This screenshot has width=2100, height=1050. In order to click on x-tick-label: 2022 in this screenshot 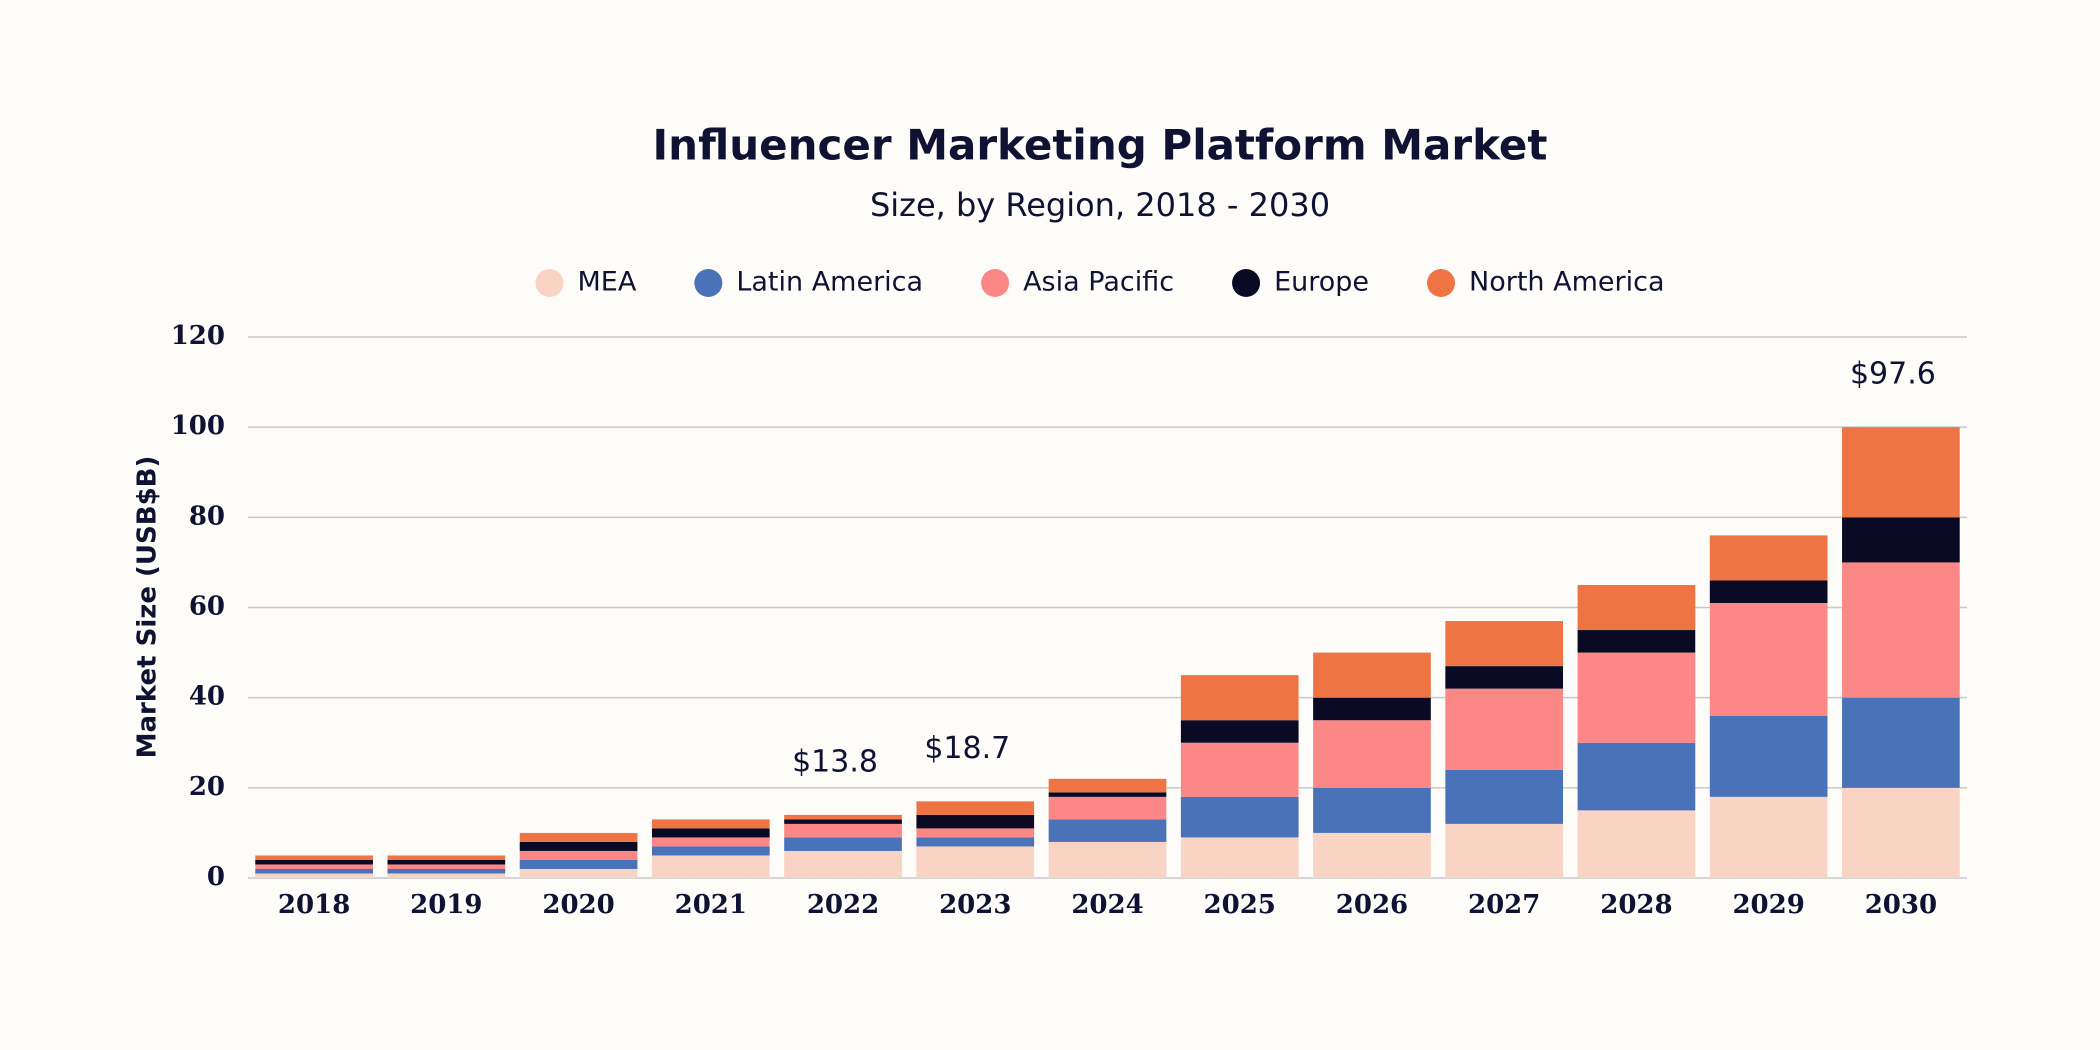, I will do `click(843, 905)`.